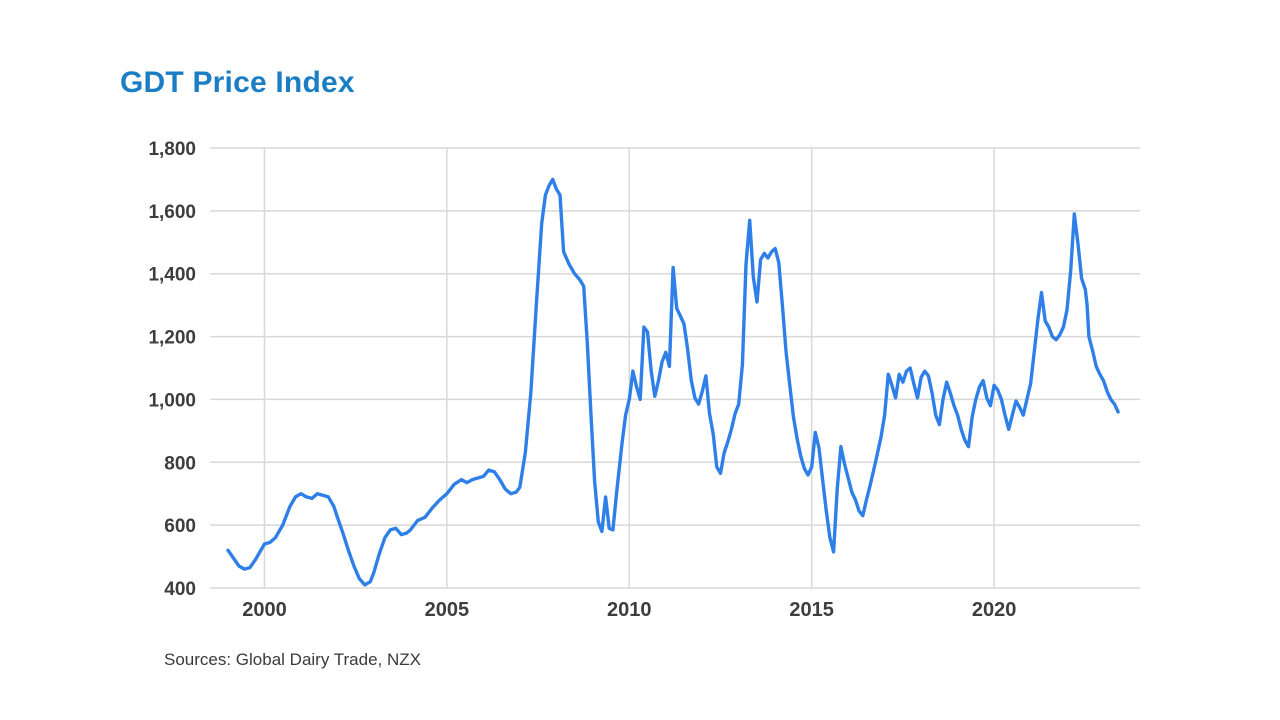 The image size is (1280, 720). What do you see at coordinates (172, 338) in the screenshot?
I see `y-axis-tick-label: 1,200` at bounding box center [172, 338].